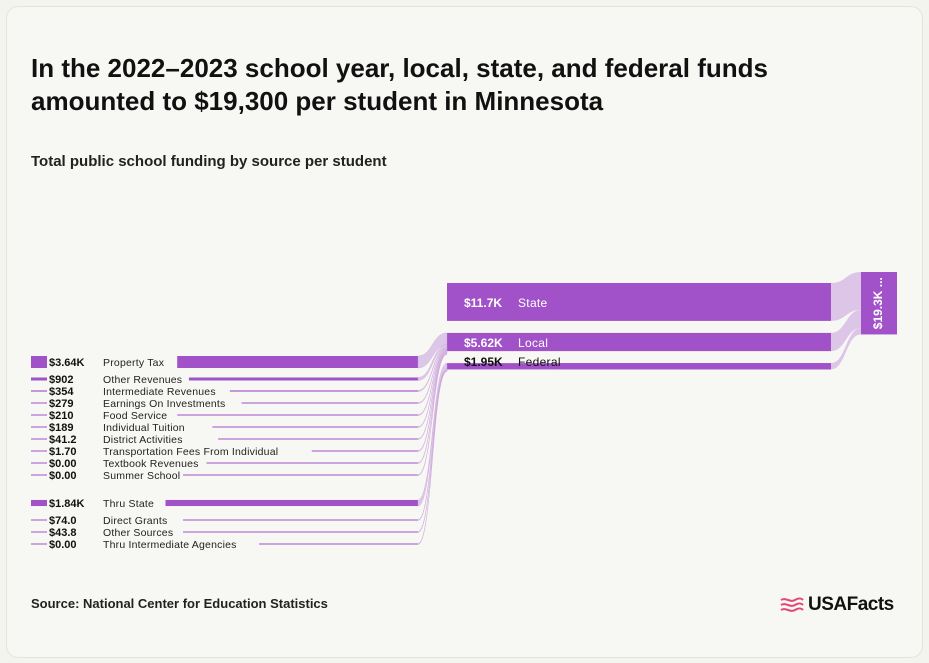 The image size is (929, 663). What do you see at coordinates (128, 504) in the screenshot?
I see `item-name-federal-thru-state: Thru State` at bounding box center [128, 504].